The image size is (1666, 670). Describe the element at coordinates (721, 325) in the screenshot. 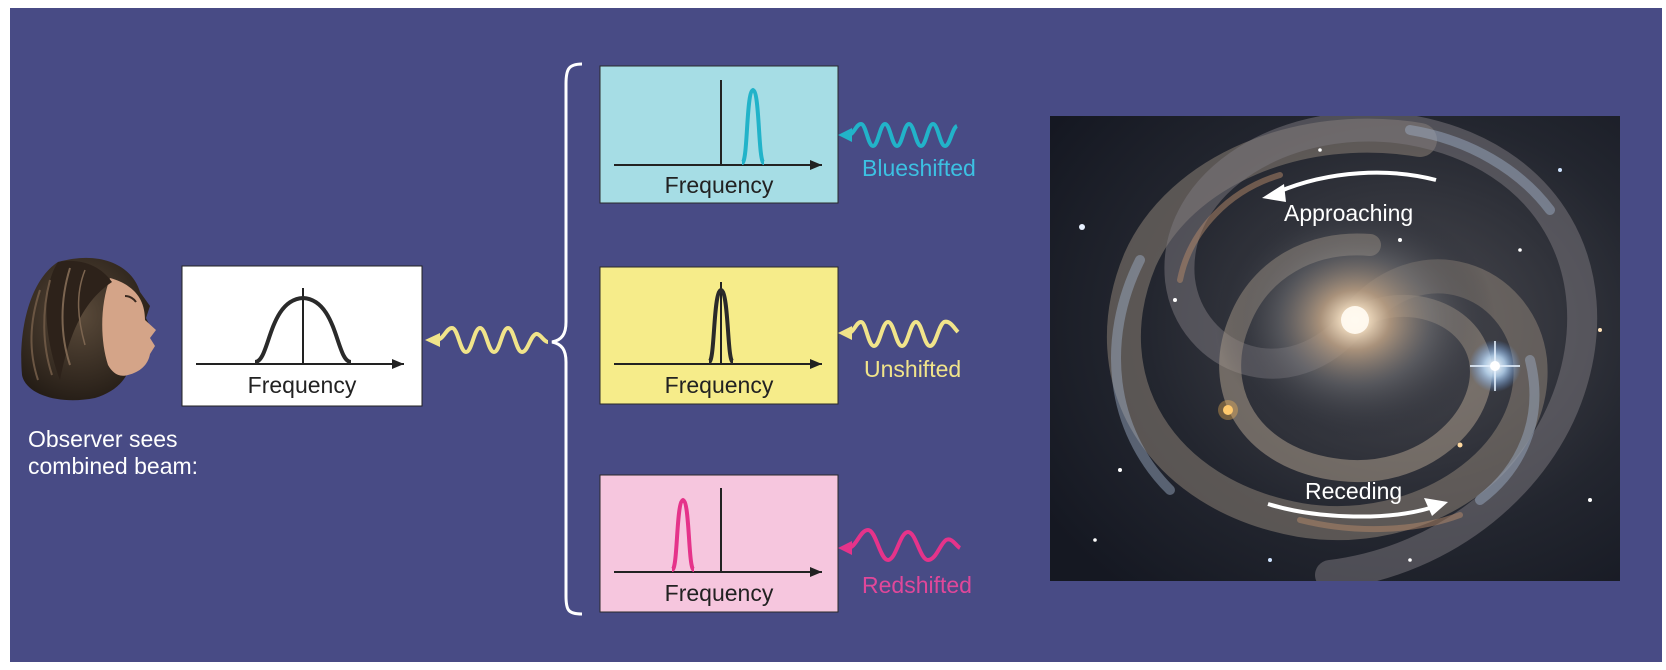

I see `unshifted-spectrum-curve` at that location.